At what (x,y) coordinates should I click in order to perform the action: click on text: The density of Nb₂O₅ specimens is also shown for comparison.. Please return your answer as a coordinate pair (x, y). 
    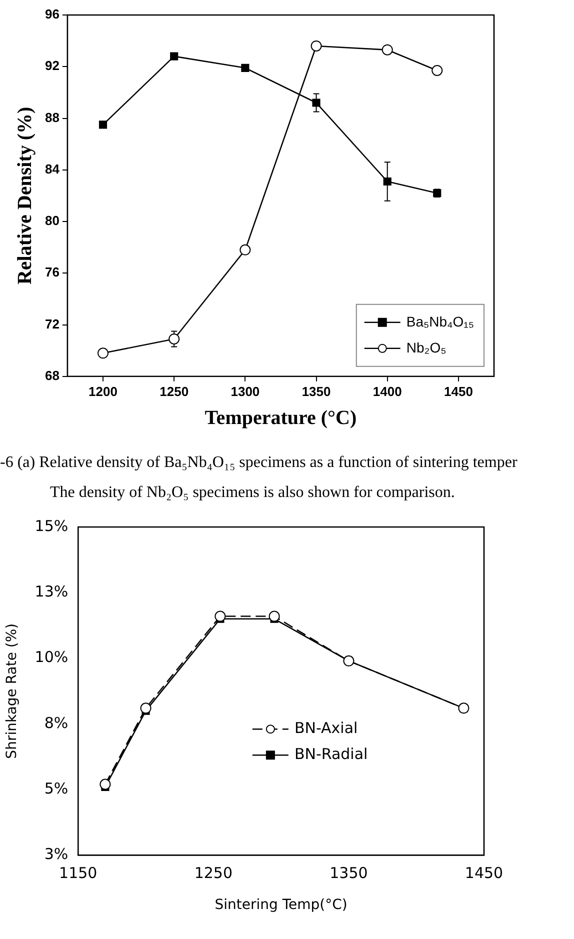
    Looking at the image, I should click on (253, 493).